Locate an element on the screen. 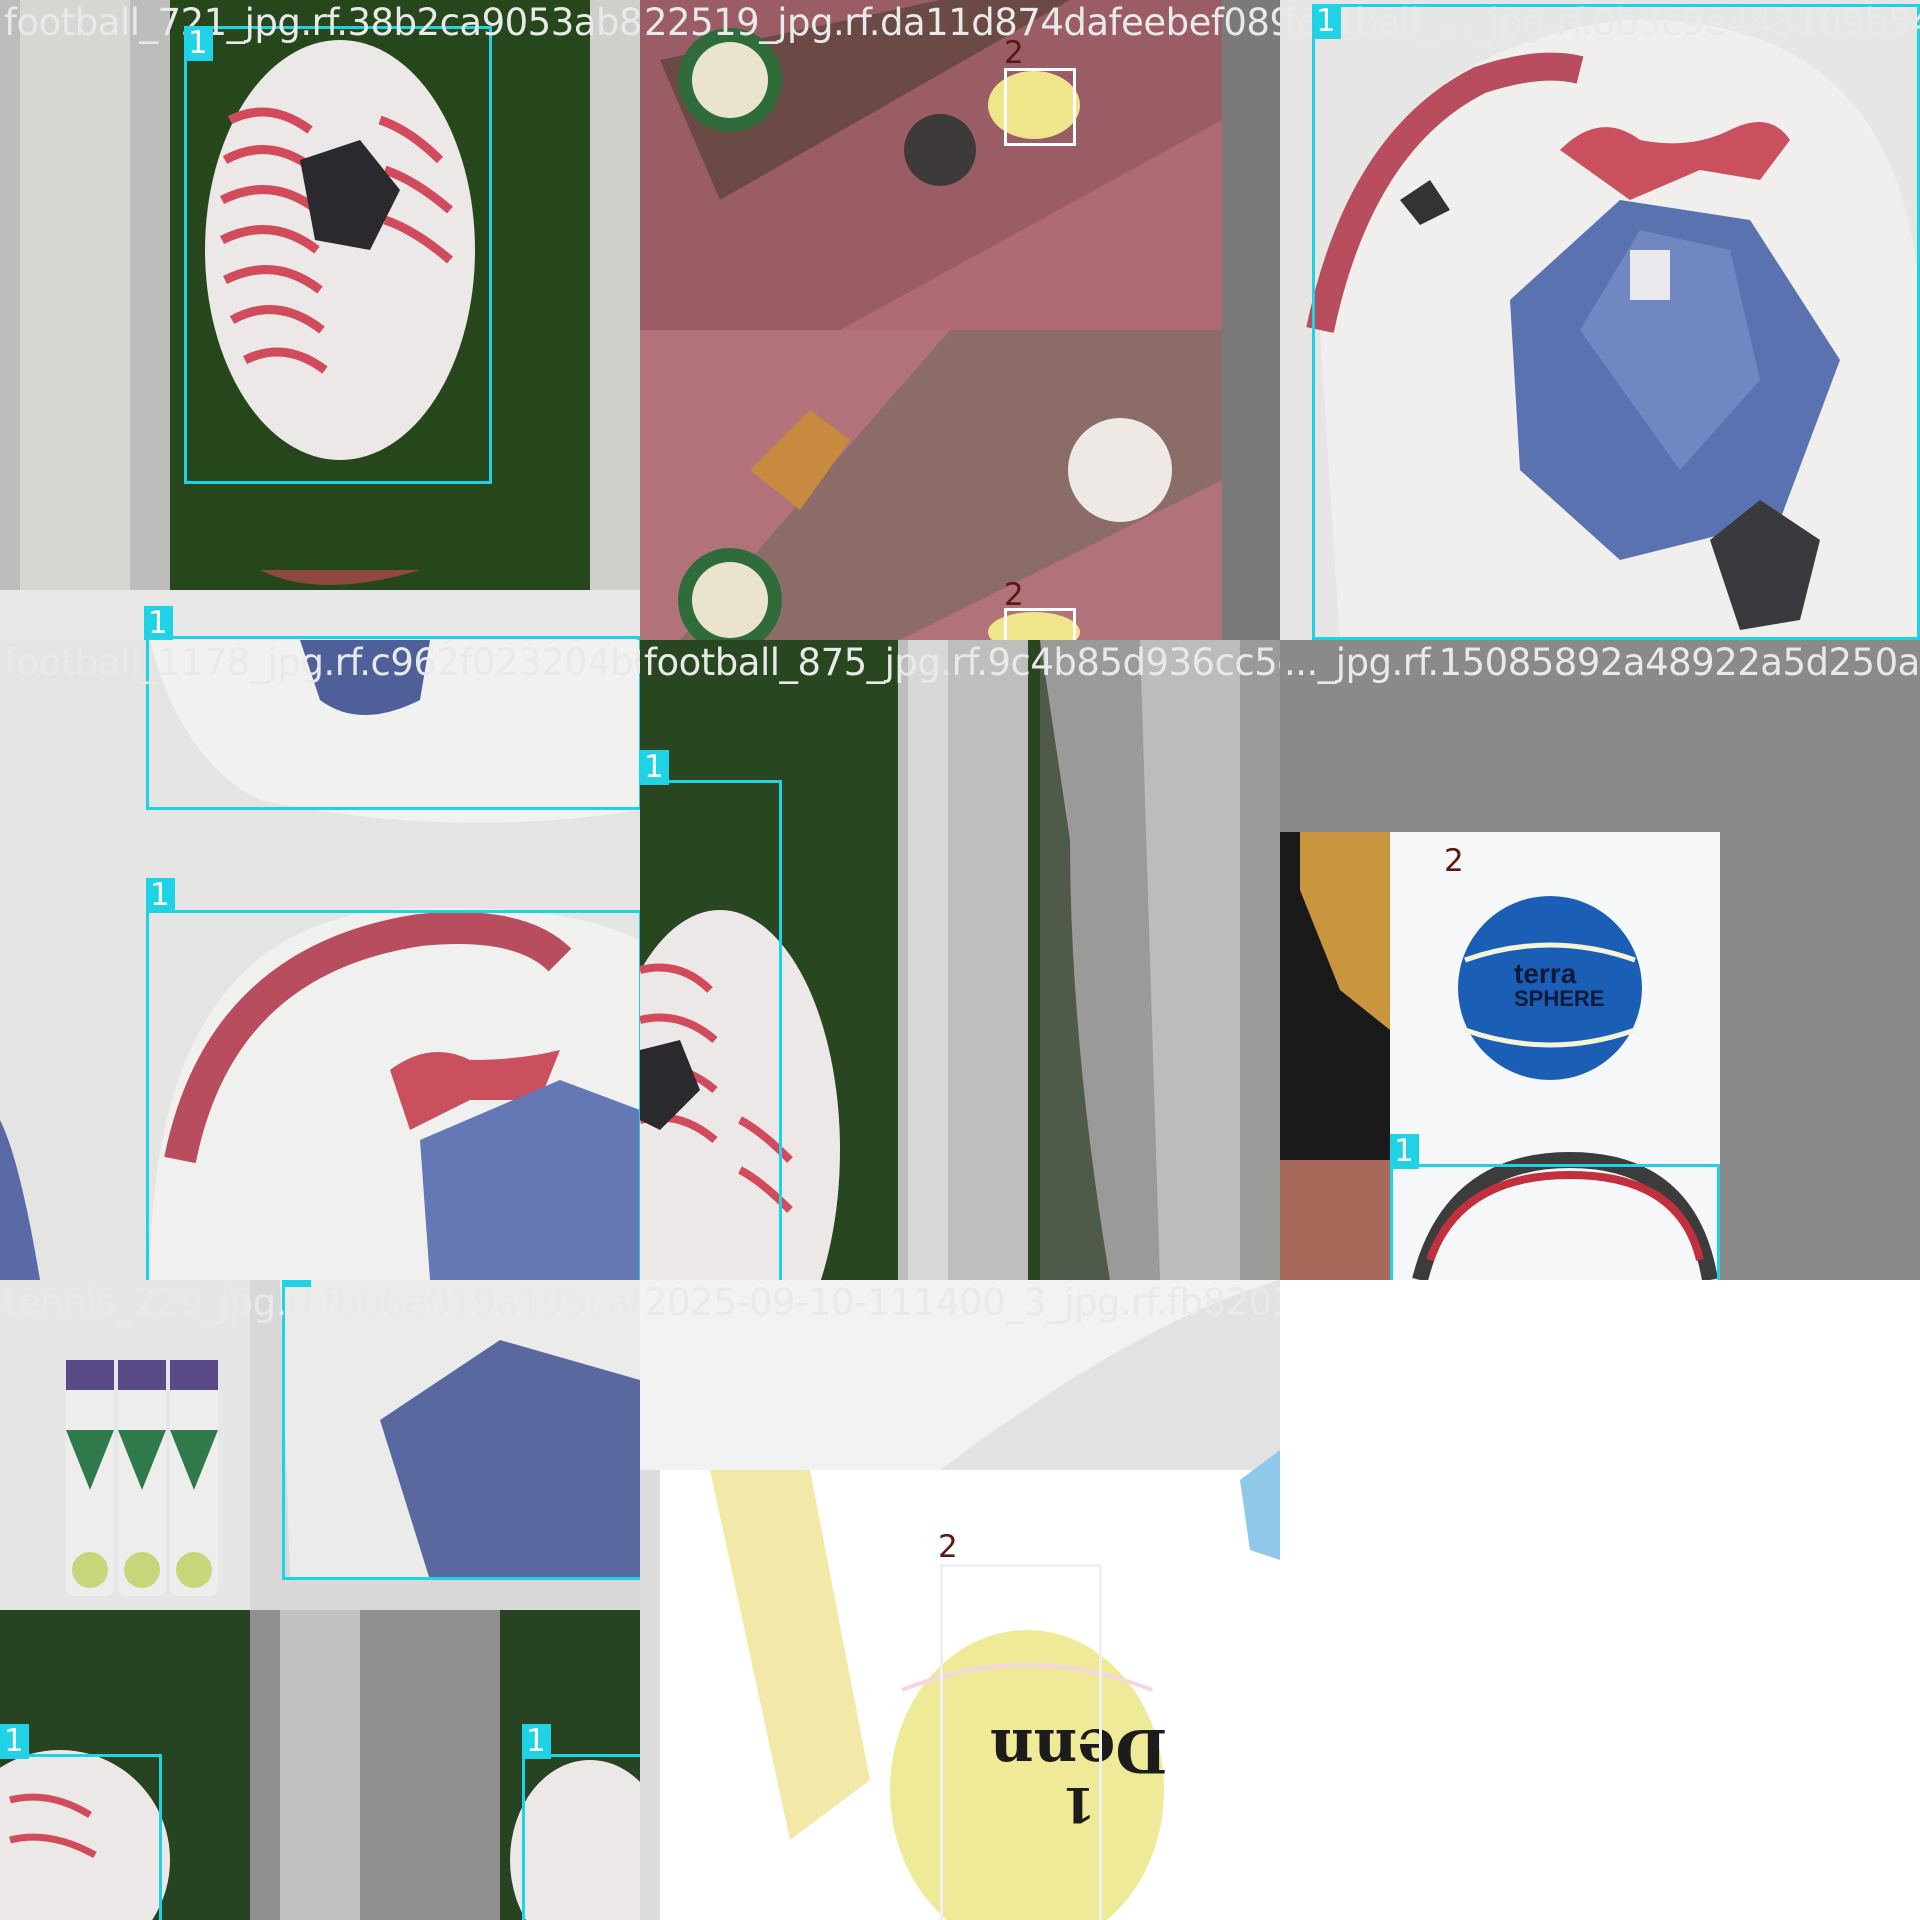 This screenshot has height=1920, width=1920. football-grass-photo is located at coordinates (320, 320).